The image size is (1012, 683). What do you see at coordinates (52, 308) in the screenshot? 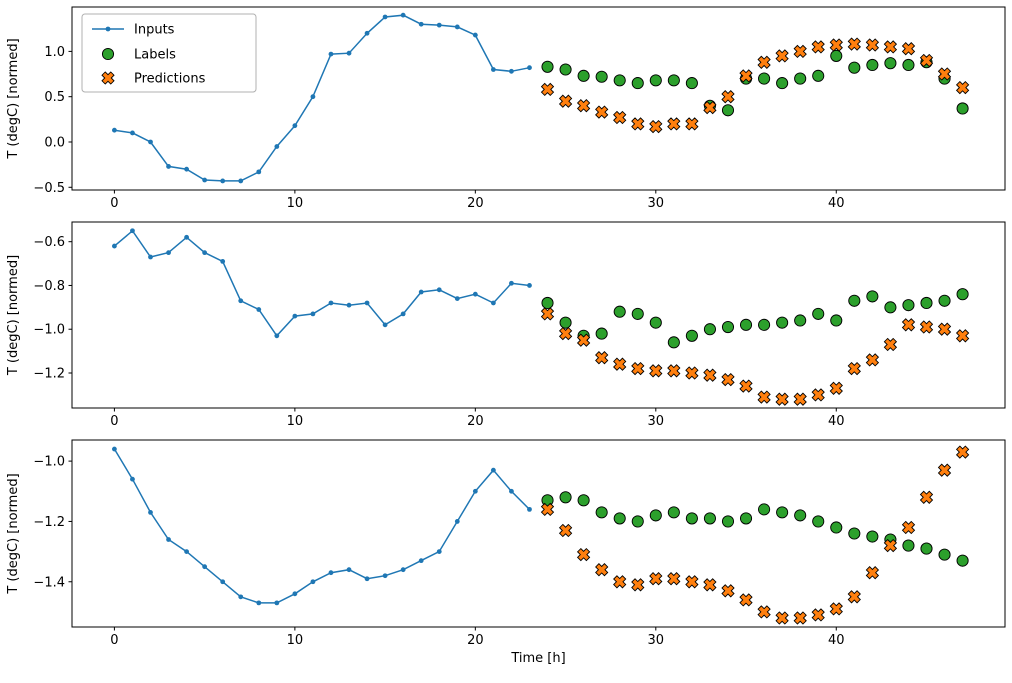
I see `y-ticks: −0.6 −0.8 −1.0 −1.2` at bounding box center [52, 308].